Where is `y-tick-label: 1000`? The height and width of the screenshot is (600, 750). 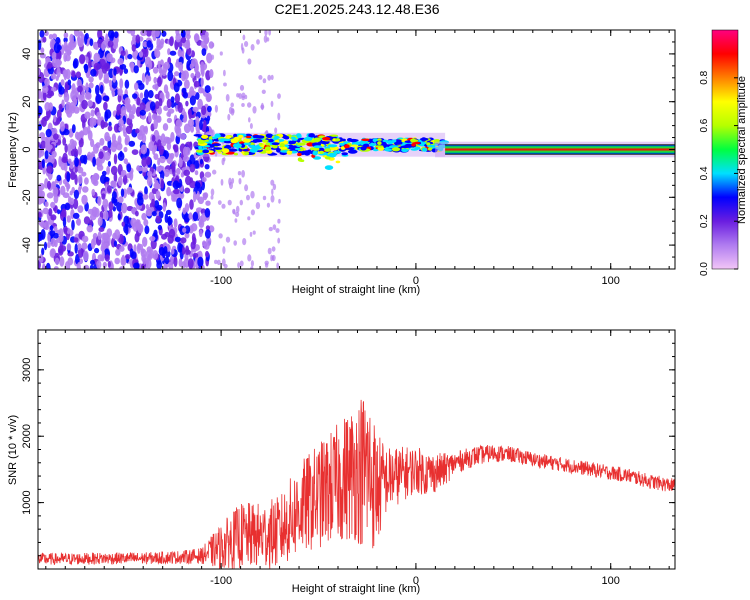
y-tick-label: 1000 is located at coordinates (27, 502).